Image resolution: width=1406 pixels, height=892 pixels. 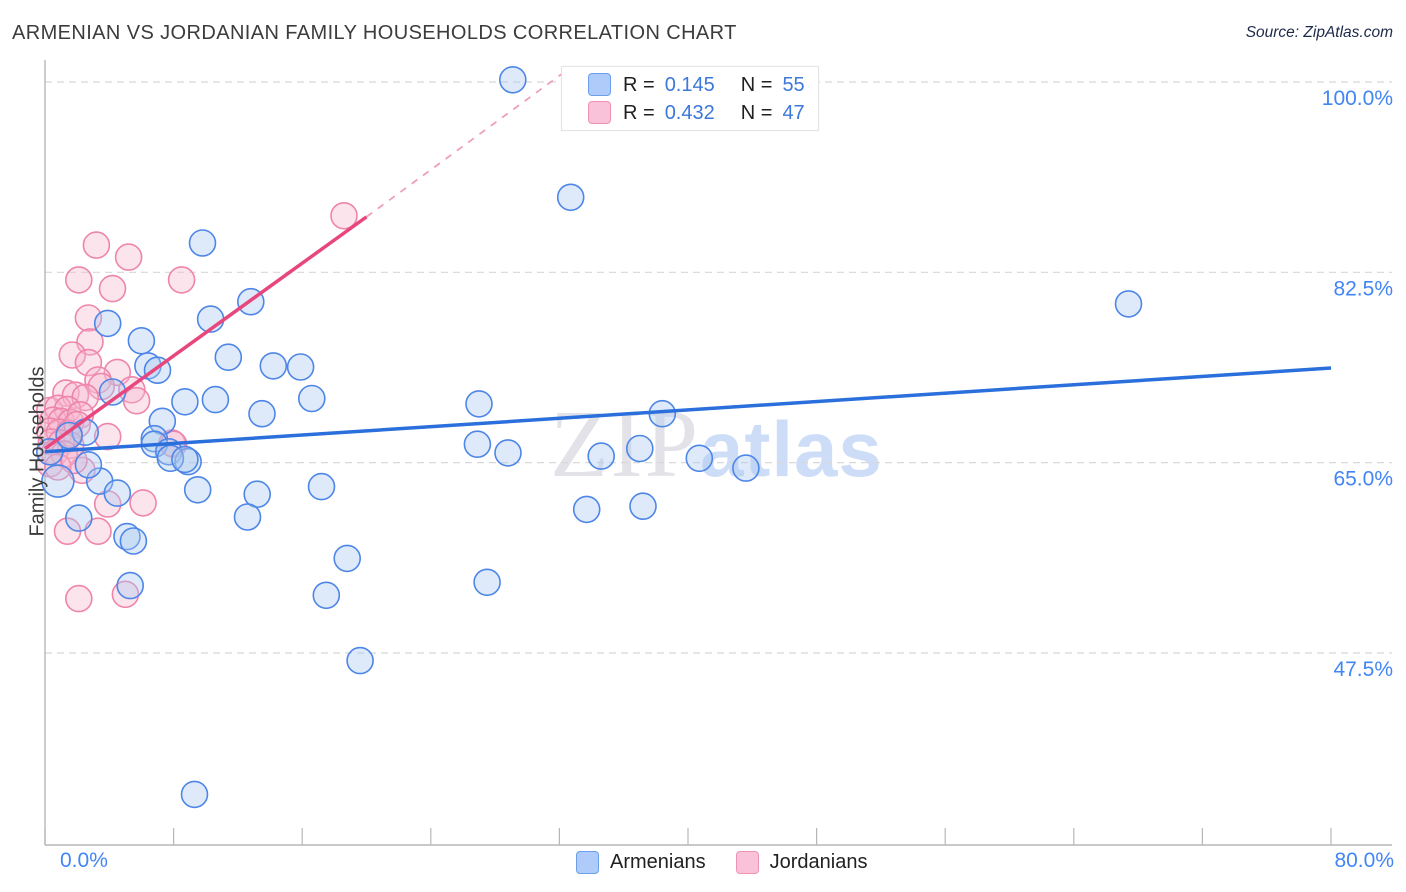 I want to click on y-tick-label: 65.0%, so click(x=1363, y=479).